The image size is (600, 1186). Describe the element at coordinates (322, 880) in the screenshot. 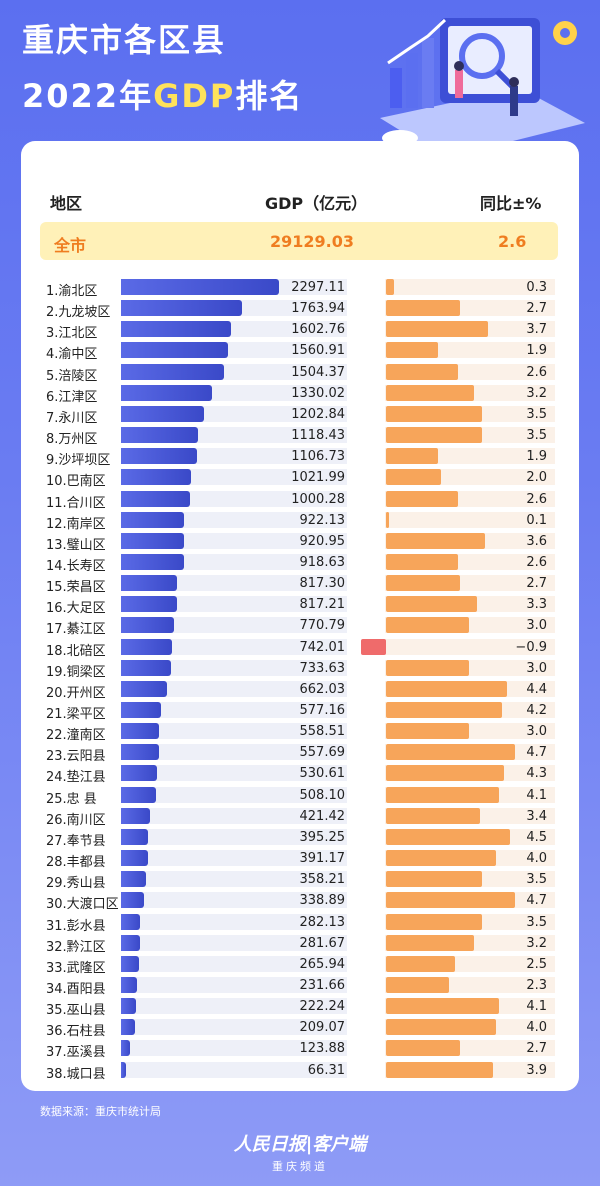

I see `gdp-value: 358.21` at that location.